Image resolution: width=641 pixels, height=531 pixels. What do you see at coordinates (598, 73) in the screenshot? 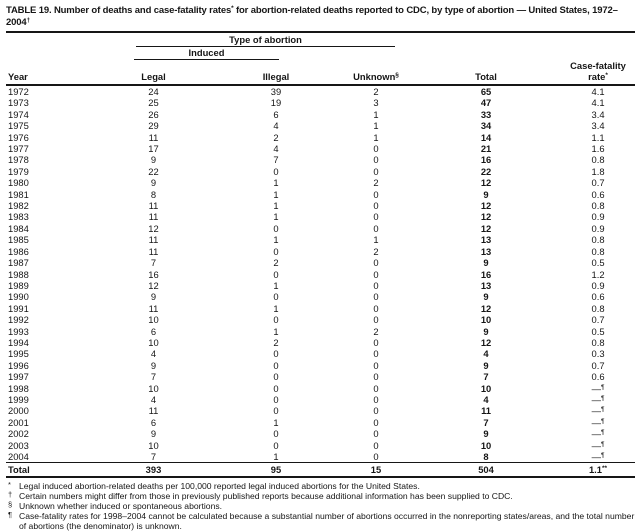
I see `col-header-case-fatality-rate: Case-fatality rate*` at bounding box center [598, 73].